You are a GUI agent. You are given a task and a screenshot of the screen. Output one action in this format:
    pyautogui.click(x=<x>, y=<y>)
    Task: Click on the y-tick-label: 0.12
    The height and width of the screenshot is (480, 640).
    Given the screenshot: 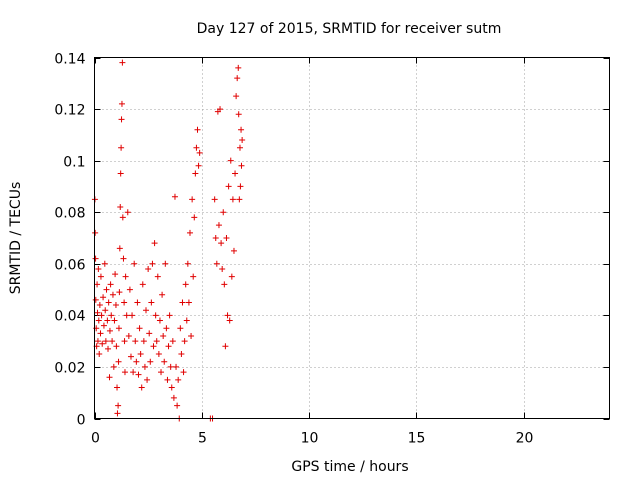 What is the action you would take?
    pyautogui.click(x=69, y=111)
    